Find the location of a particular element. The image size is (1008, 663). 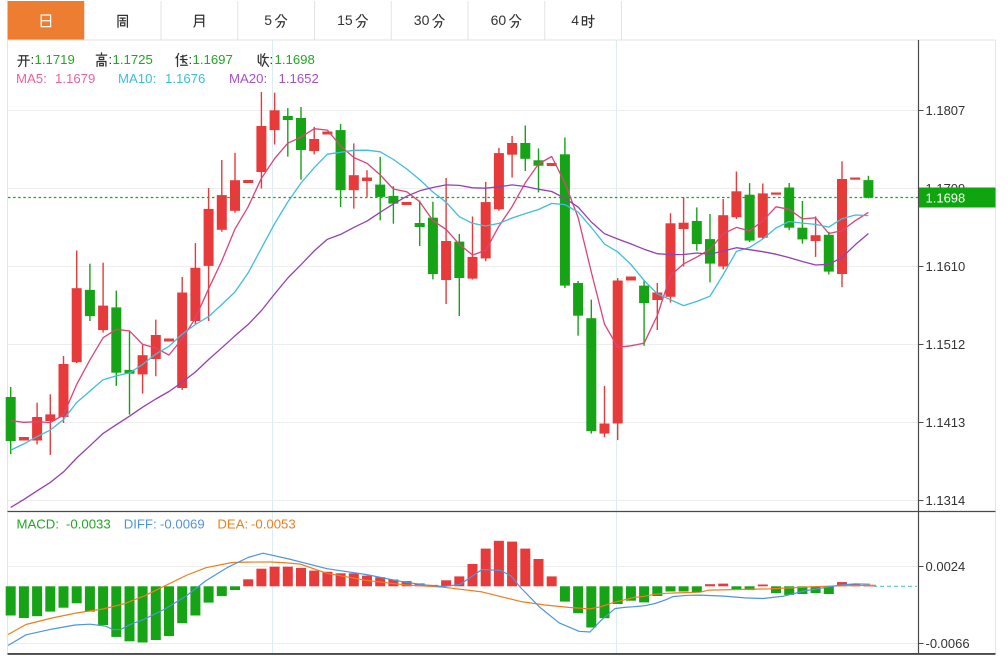

svg-text: 4 is located at coordinates (575, 20).